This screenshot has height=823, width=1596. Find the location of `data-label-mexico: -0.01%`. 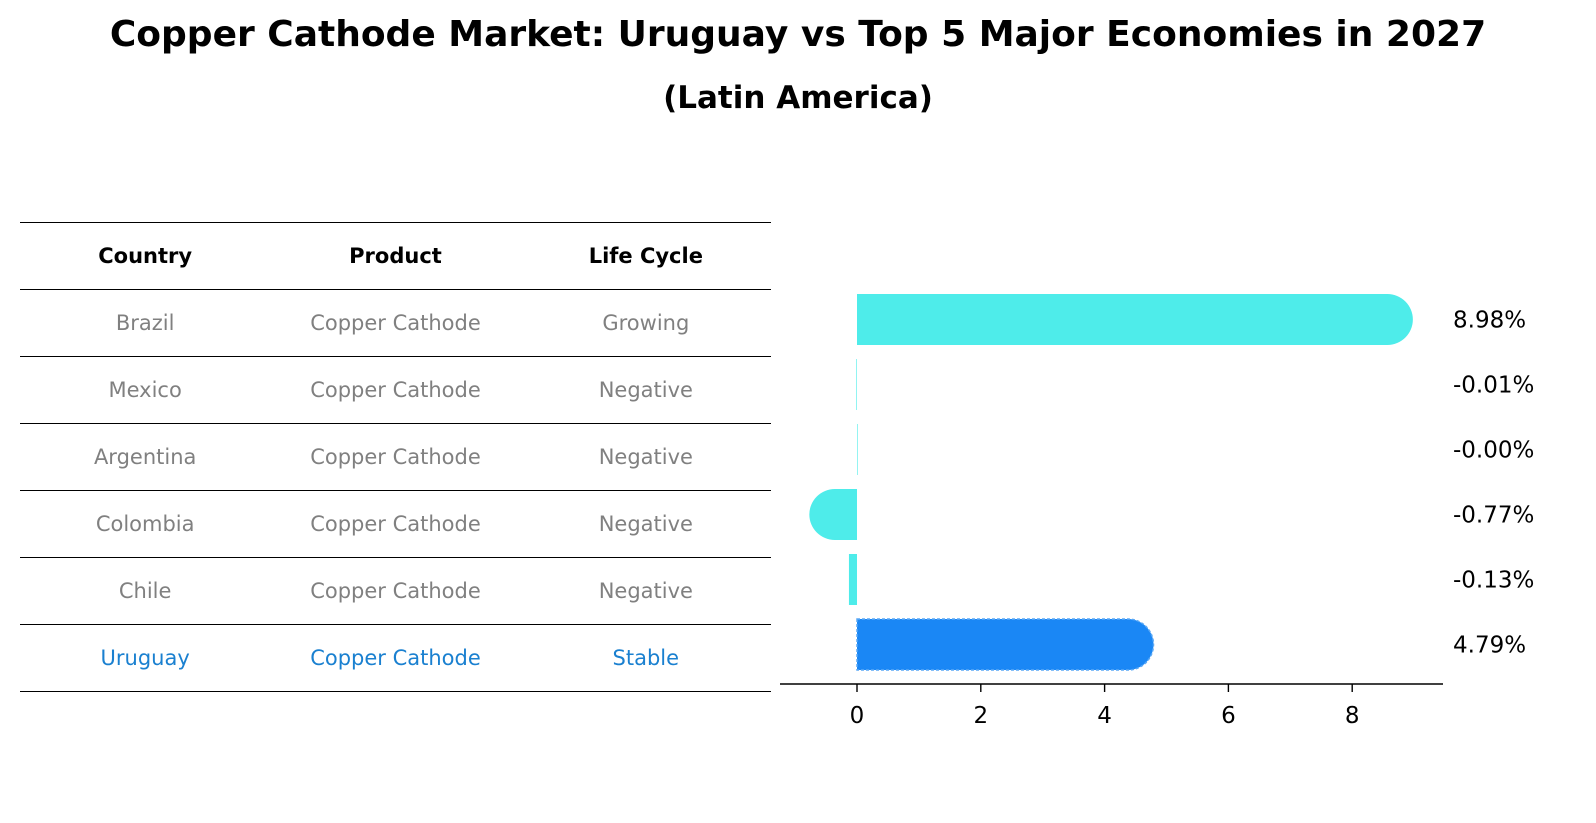

data-label-mexico: -0.01% is located at coordinates (1493, 386).